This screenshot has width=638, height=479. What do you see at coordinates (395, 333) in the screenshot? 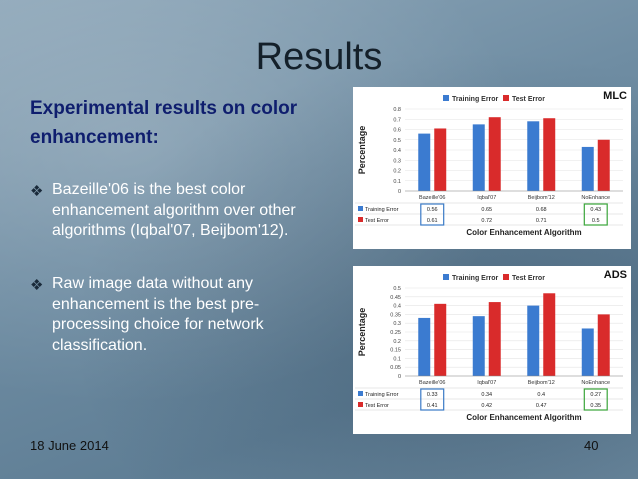
I see `y-tick-label: 0.25` at bounding box center [395, 333].